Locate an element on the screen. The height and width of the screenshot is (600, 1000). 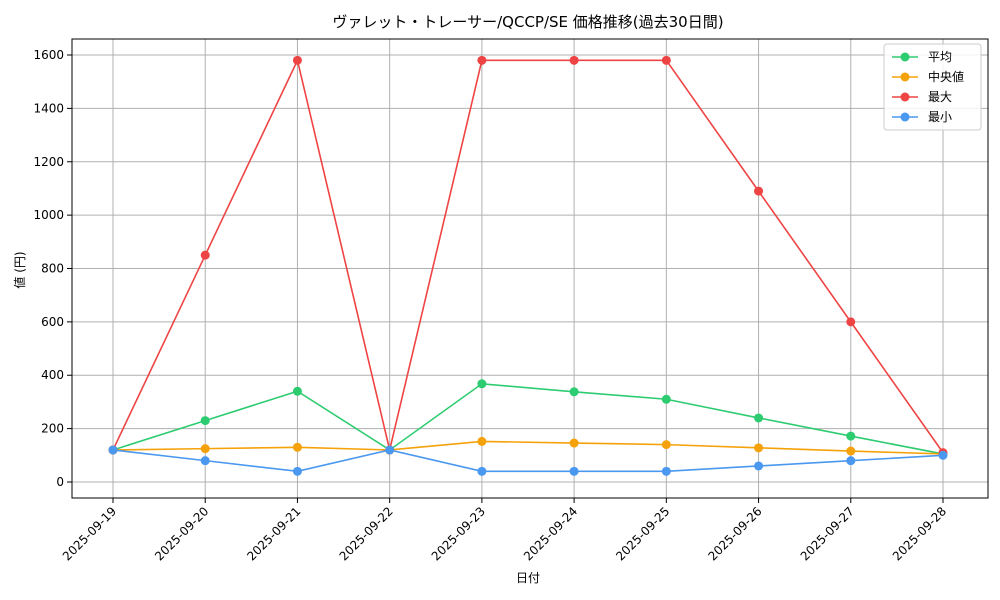
legend-box is located at coordinates (932, 87).